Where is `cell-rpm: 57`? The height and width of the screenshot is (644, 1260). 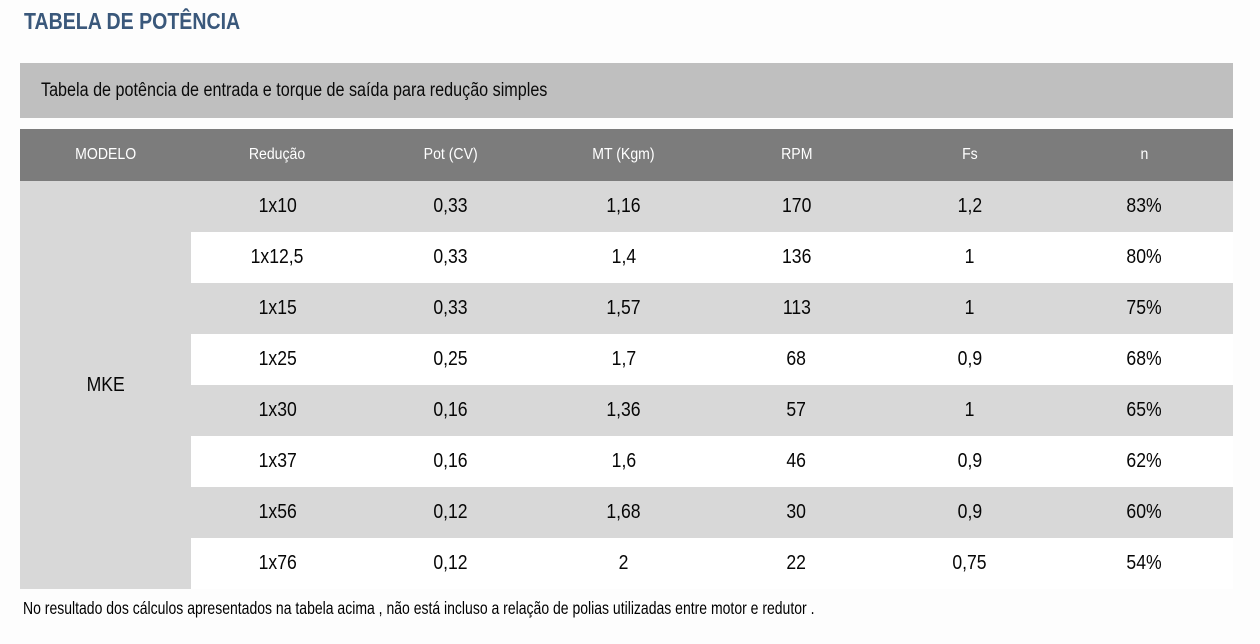 cell-rpm: 57 is located at coordinates (796, 410).